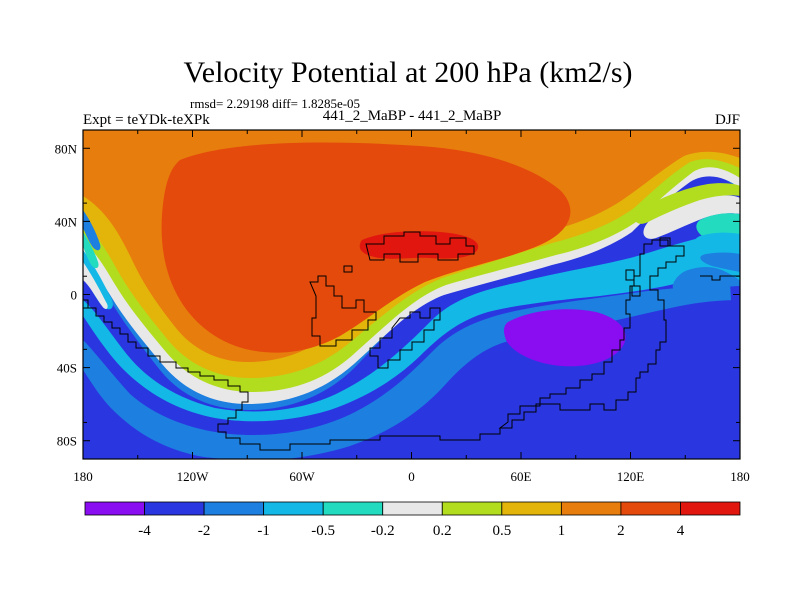 This screenshot has height=600, width=800. Describe the element at coordinates (323, 531) in the screenshot. I see `colorbar-label: -0.5` at that location.